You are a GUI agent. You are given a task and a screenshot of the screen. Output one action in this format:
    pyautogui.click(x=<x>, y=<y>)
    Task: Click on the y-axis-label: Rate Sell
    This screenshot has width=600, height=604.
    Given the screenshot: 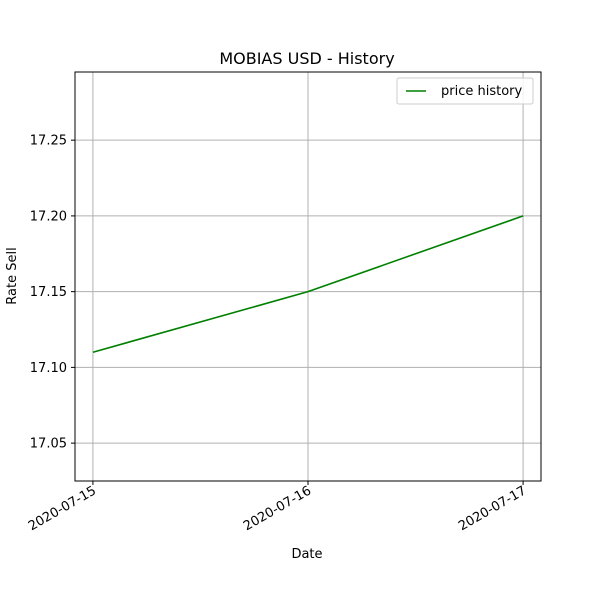 What is the action you would take?
    pyautogui.click(x=12, y=275)
    